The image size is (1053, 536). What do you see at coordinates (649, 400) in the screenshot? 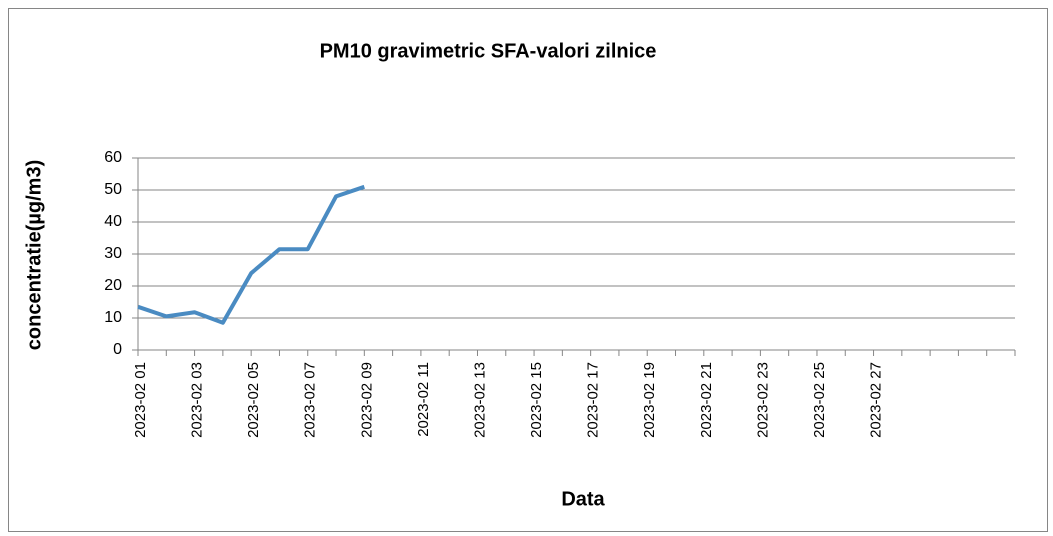
I see `x-tick-label: 2023-02 19` at bounding box center [649, 400].